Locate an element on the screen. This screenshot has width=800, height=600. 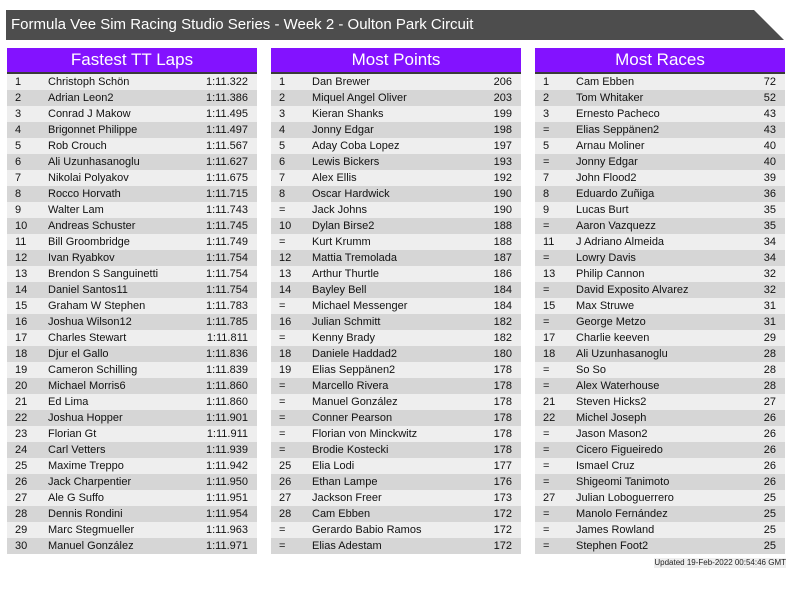
table-row: 17 Charlie keeven 29 is located at coordinates (660, 338).